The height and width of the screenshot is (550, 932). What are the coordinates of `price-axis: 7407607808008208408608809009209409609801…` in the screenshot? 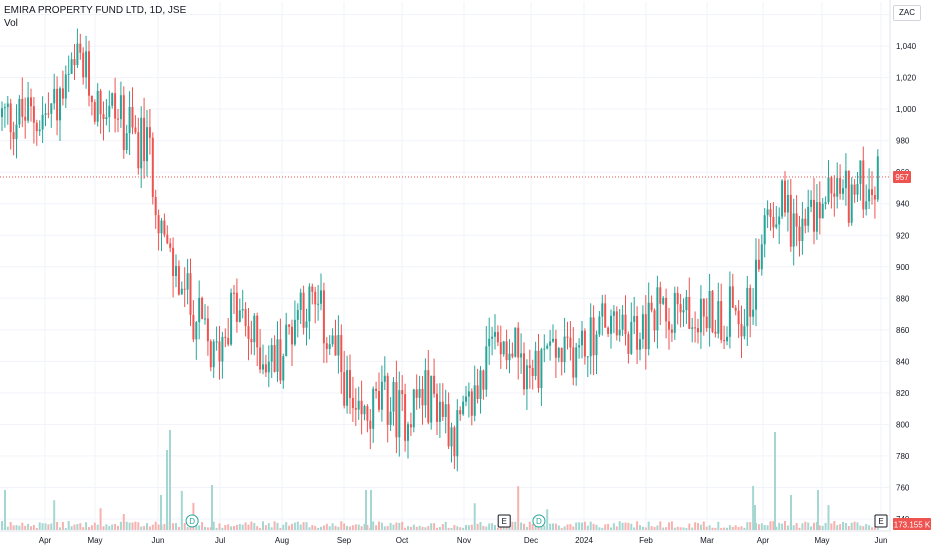 It's located at (906, 267).